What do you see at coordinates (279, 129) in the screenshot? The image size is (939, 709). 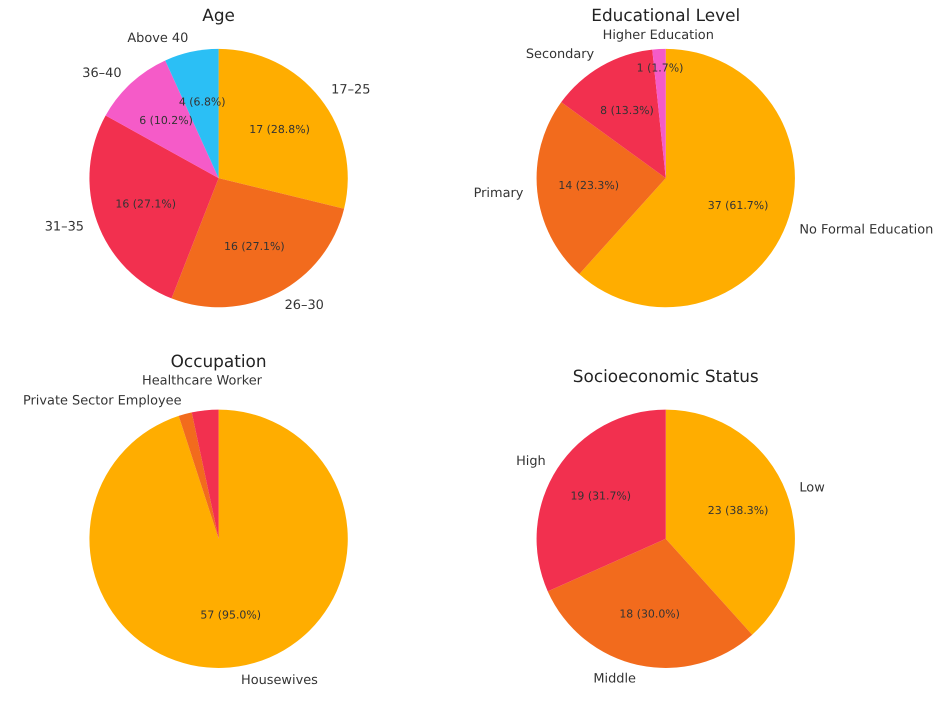 I see `data-label: 17 (28.8%)` at bounding box center [279, 129].